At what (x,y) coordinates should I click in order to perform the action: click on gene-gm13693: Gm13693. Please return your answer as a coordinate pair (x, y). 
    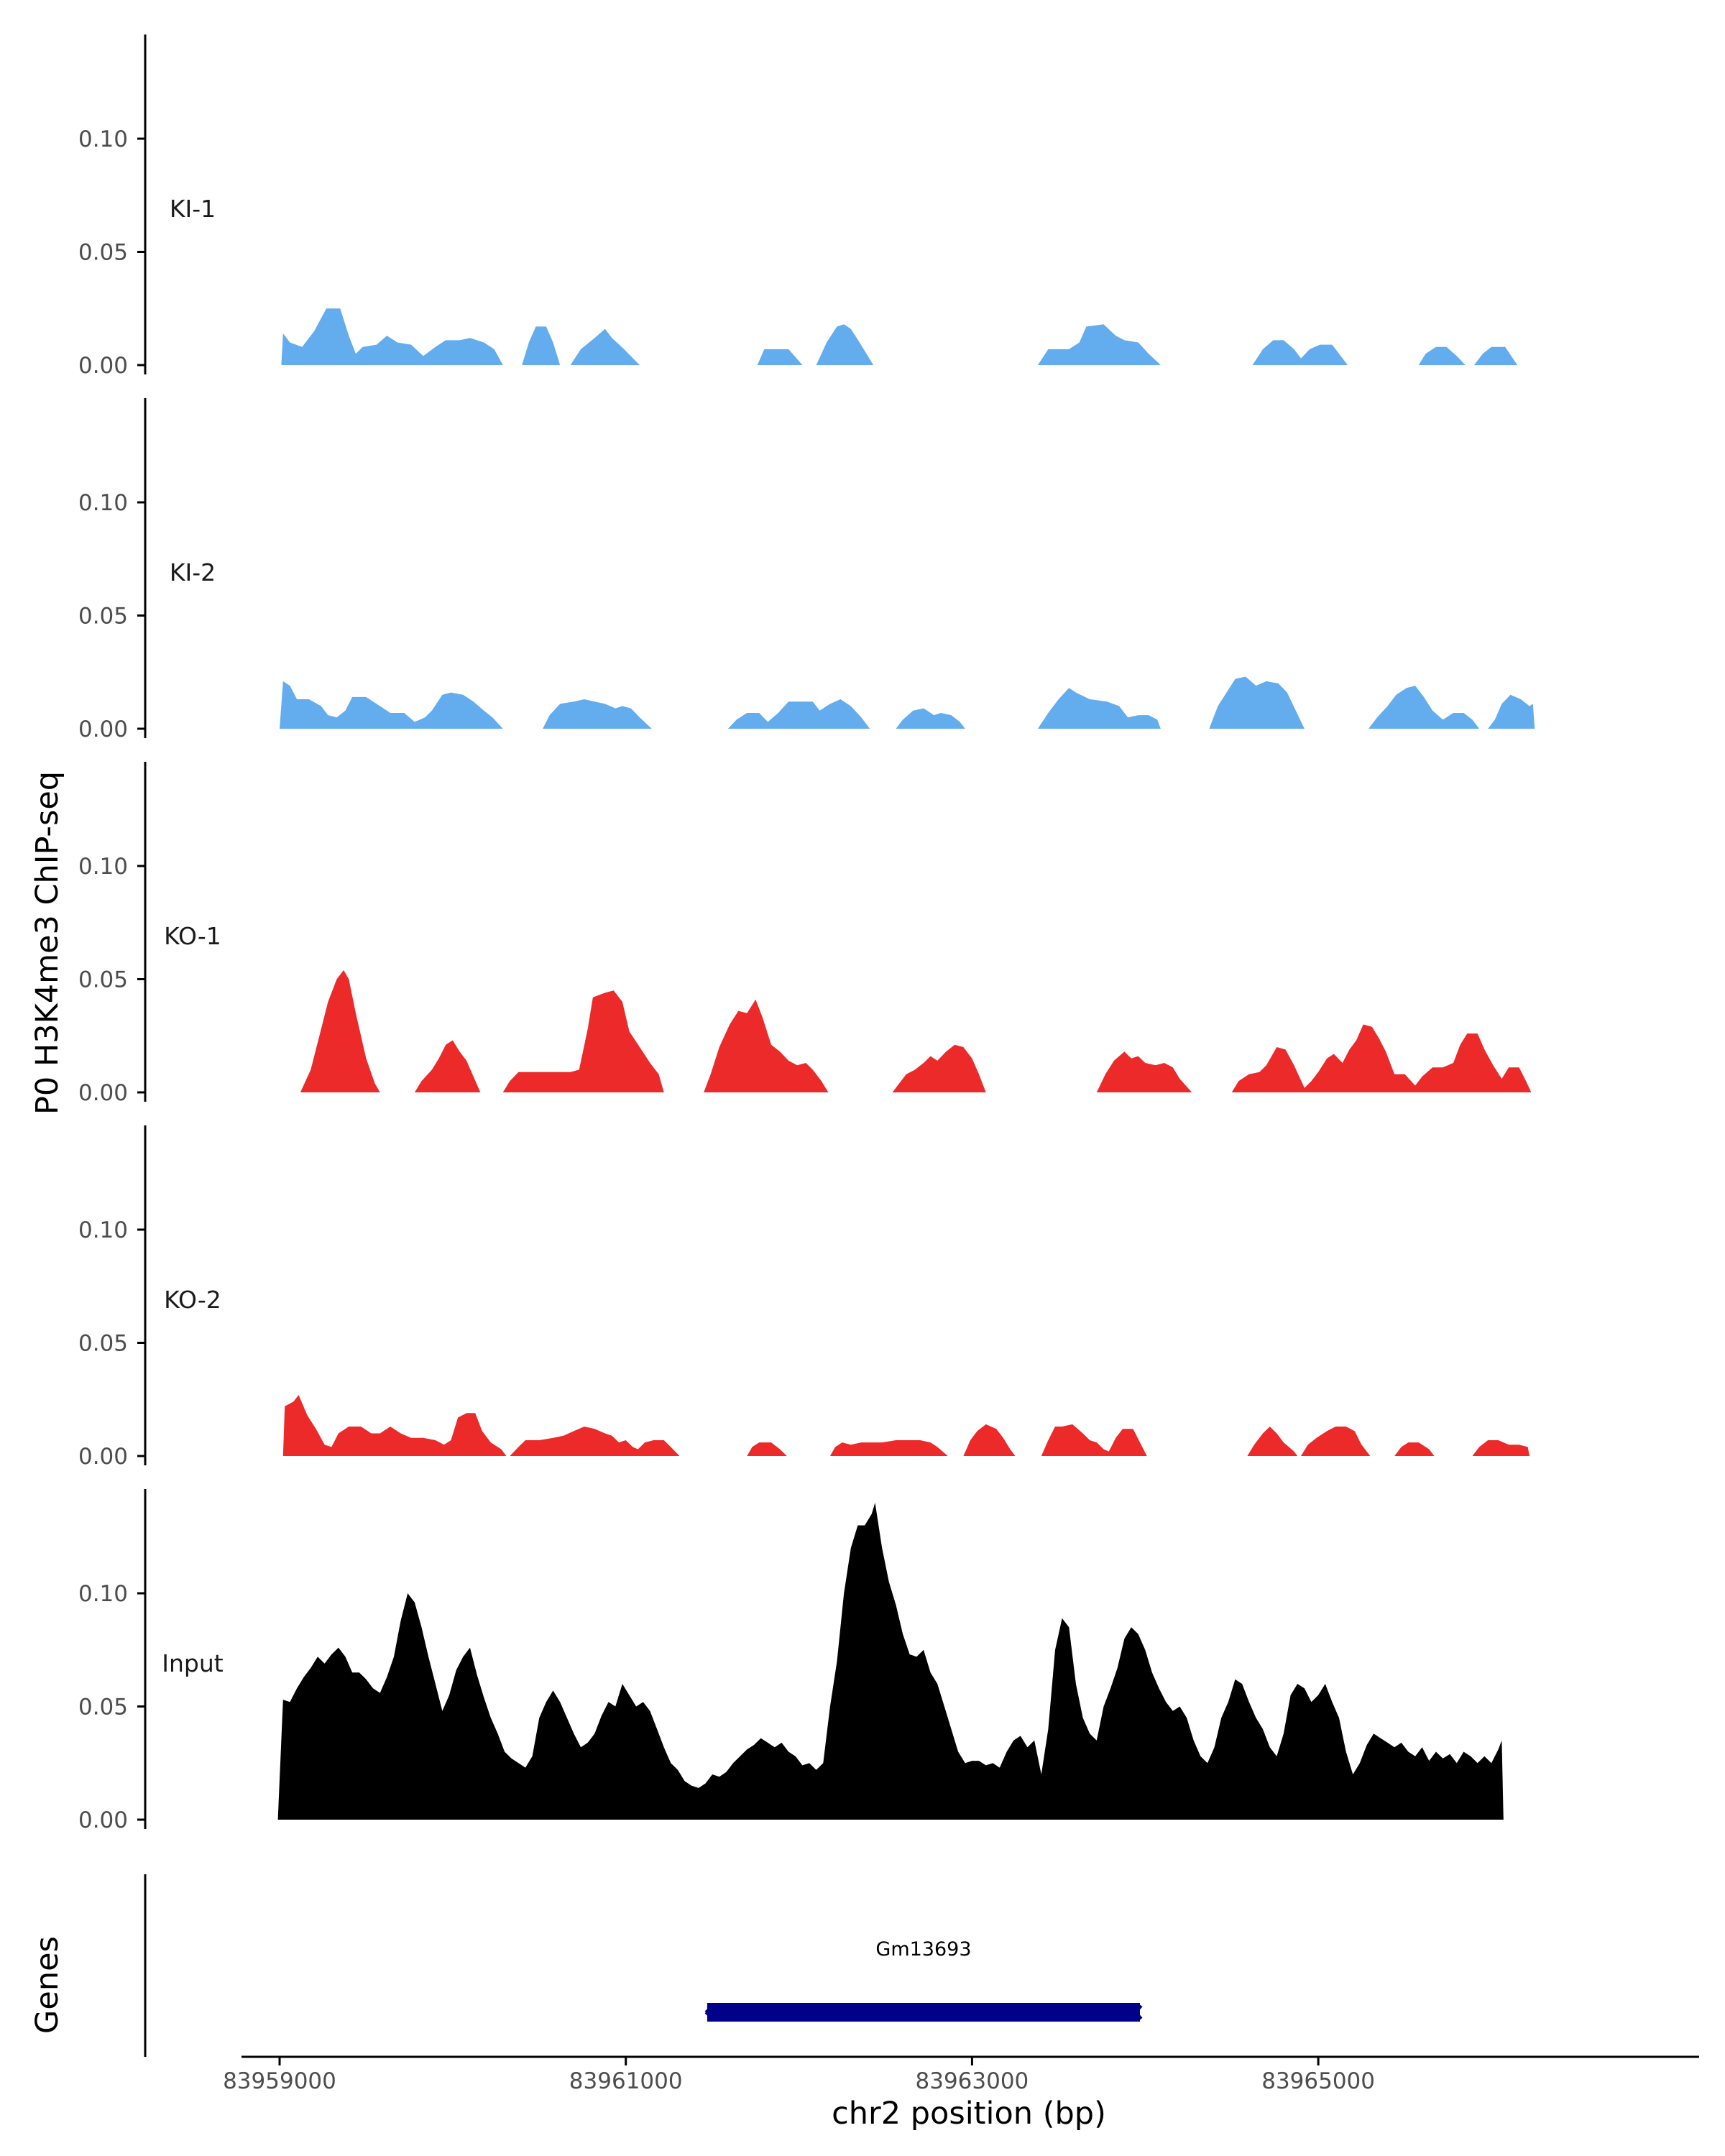
    Looking at the image, I should click on (923, 1980).